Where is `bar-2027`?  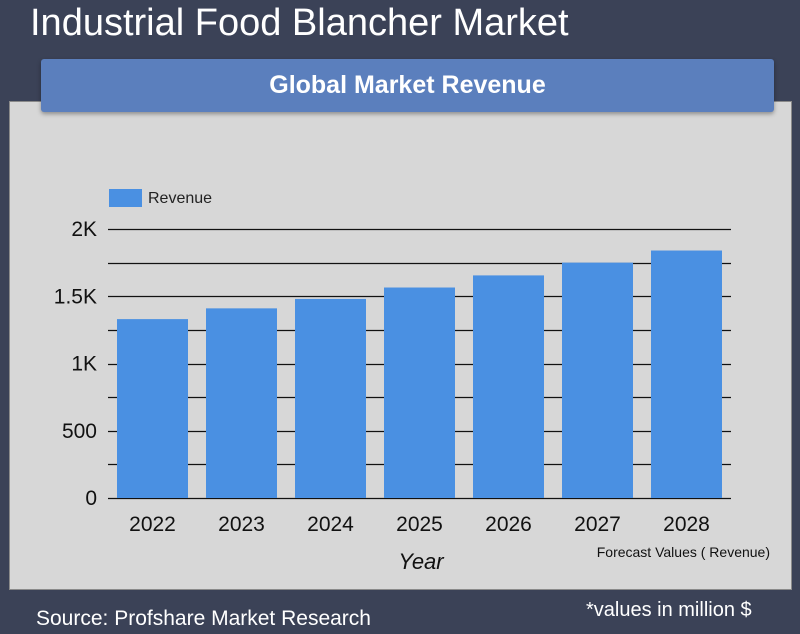 bar-2027 is located at coordinates (597, 380).